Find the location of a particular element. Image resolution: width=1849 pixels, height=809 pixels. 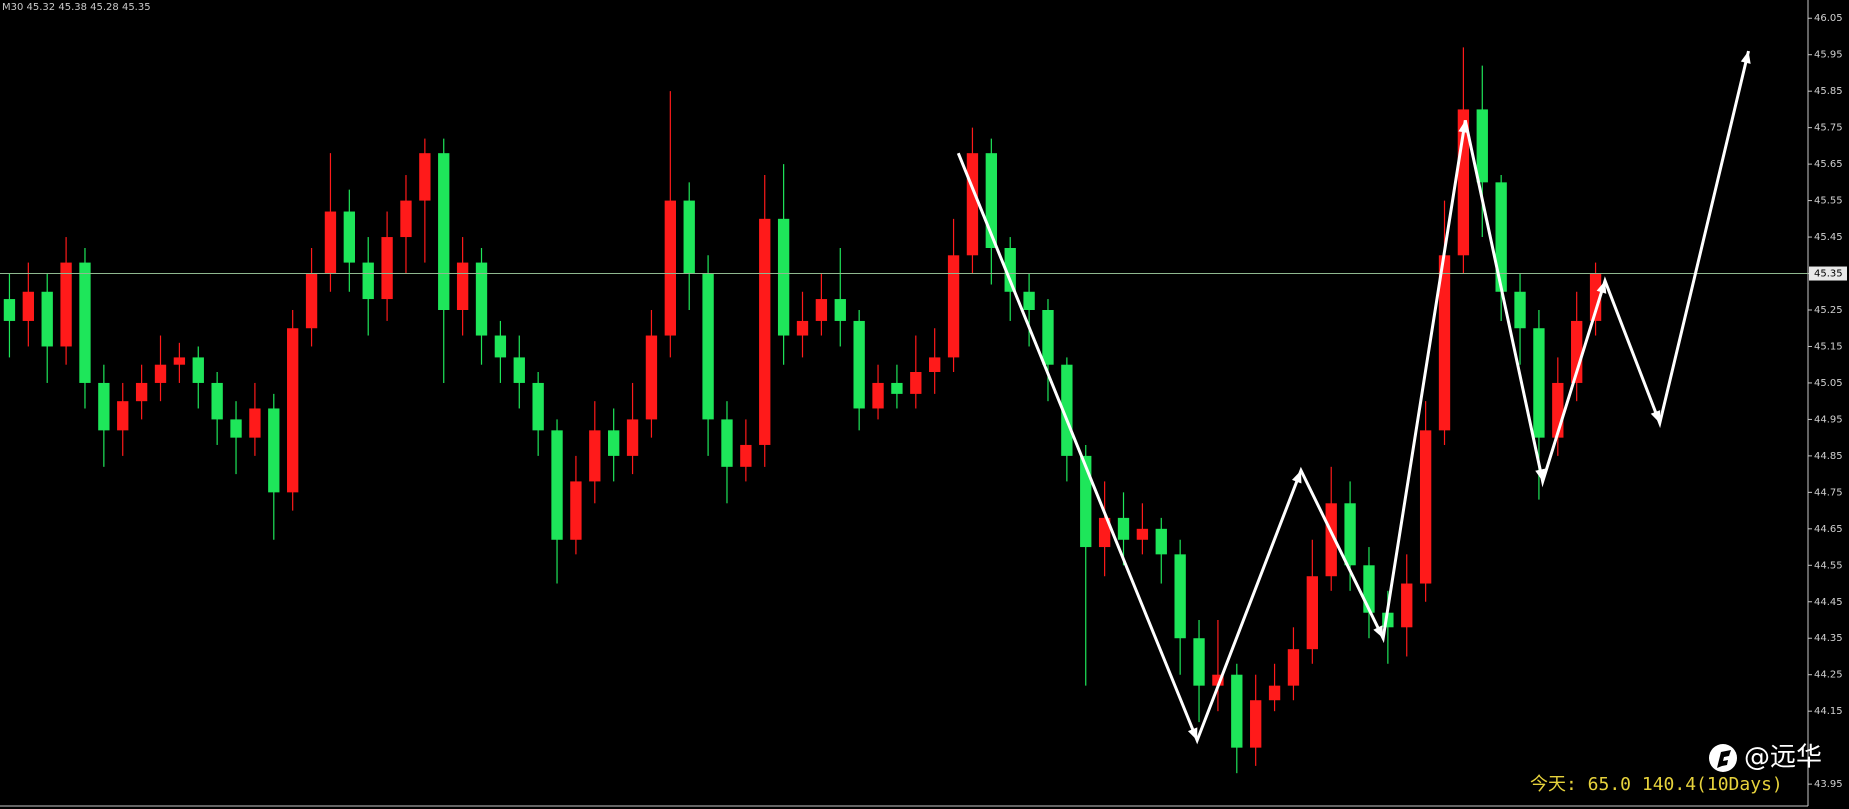

y-tick-label: 45.65 is located at coordinates (1828, 164).